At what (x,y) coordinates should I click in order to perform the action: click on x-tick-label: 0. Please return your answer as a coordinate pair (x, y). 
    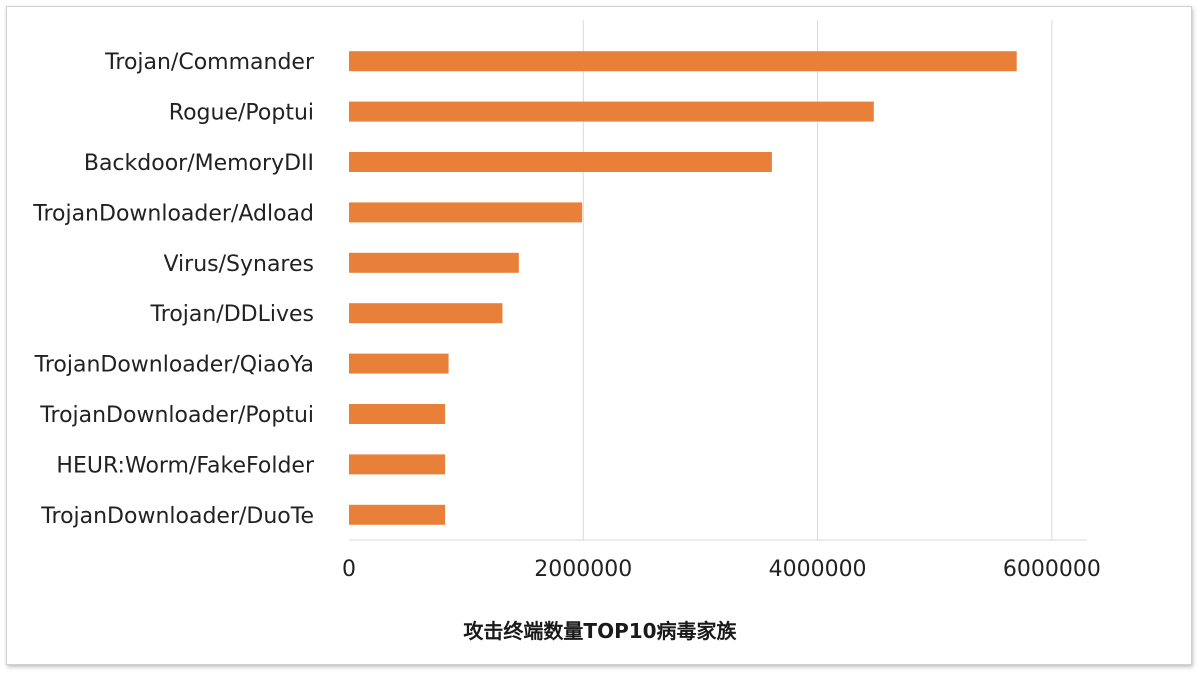
    Looking at the image, I should click on (349, 569).